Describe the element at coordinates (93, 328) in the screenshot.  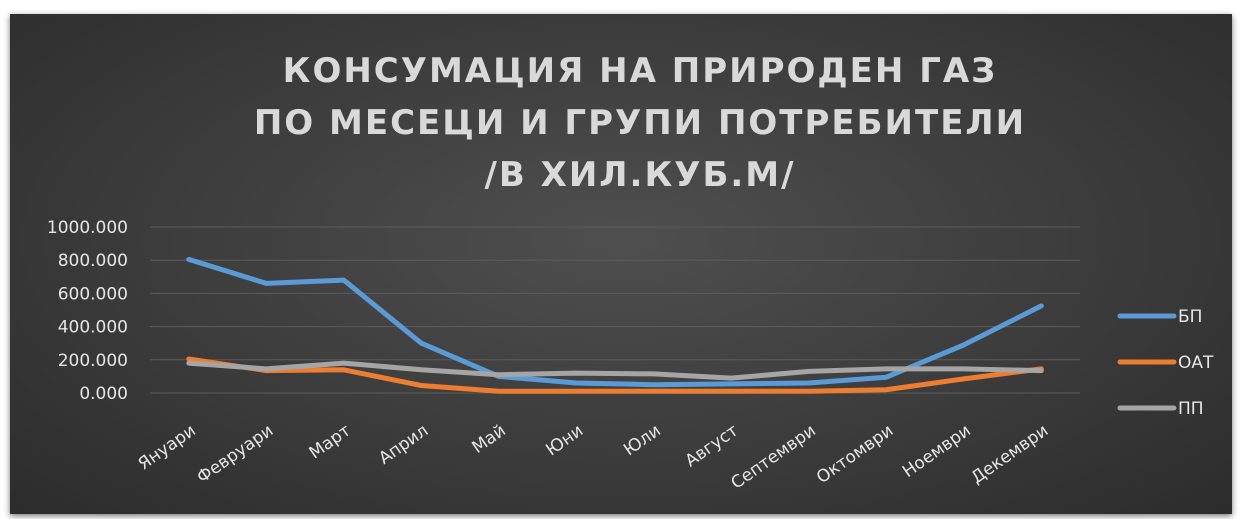
I see `y-tick-label: 400.000` at that location.